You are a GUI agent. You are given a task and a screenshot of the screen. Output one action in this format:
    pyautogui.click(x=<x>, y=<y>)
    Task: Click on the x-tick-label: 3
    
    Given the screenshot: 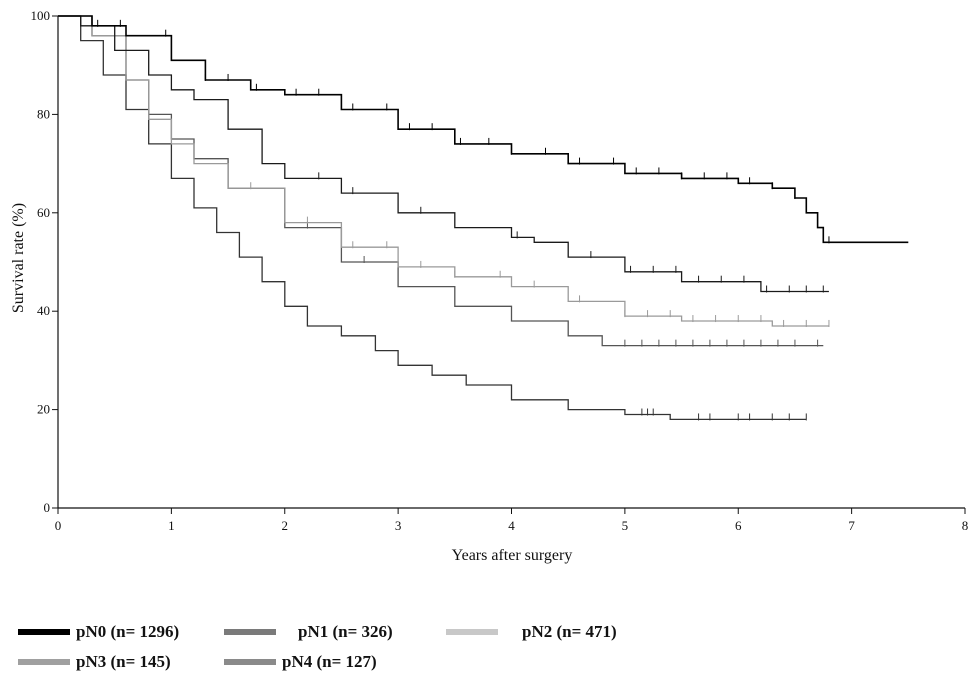 What is the action you would take?
    pyautogui.click(x=398, y=525)
    